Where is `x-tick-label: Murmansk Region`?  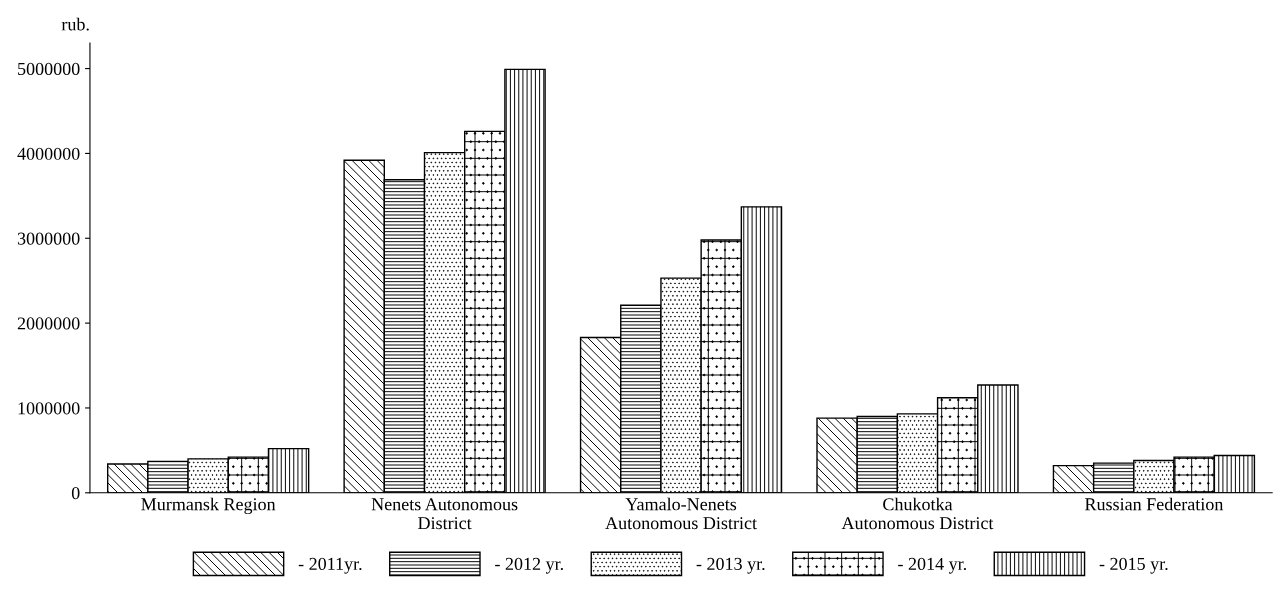 x-tick-label: Murmansk Region is located at coordinates (208, 506).